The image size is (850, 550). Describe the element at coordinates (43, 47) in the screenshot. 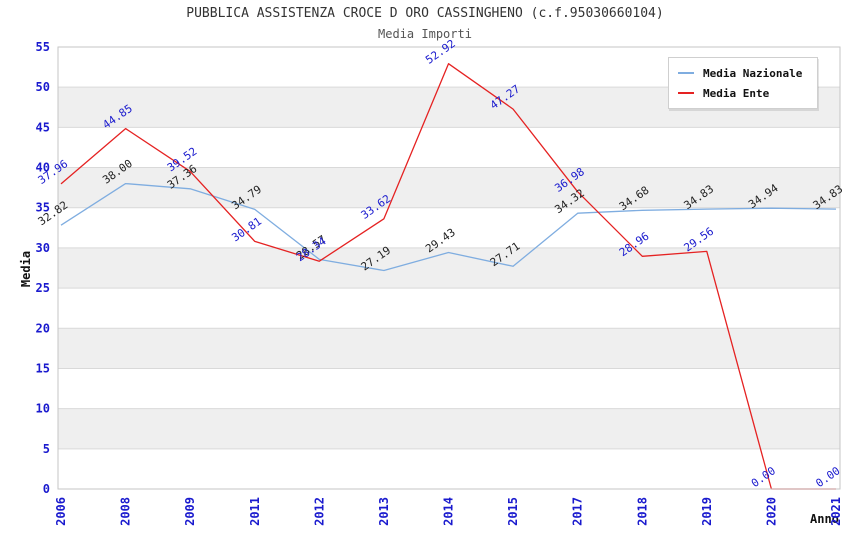

I see `svg-text: 55` at that location.